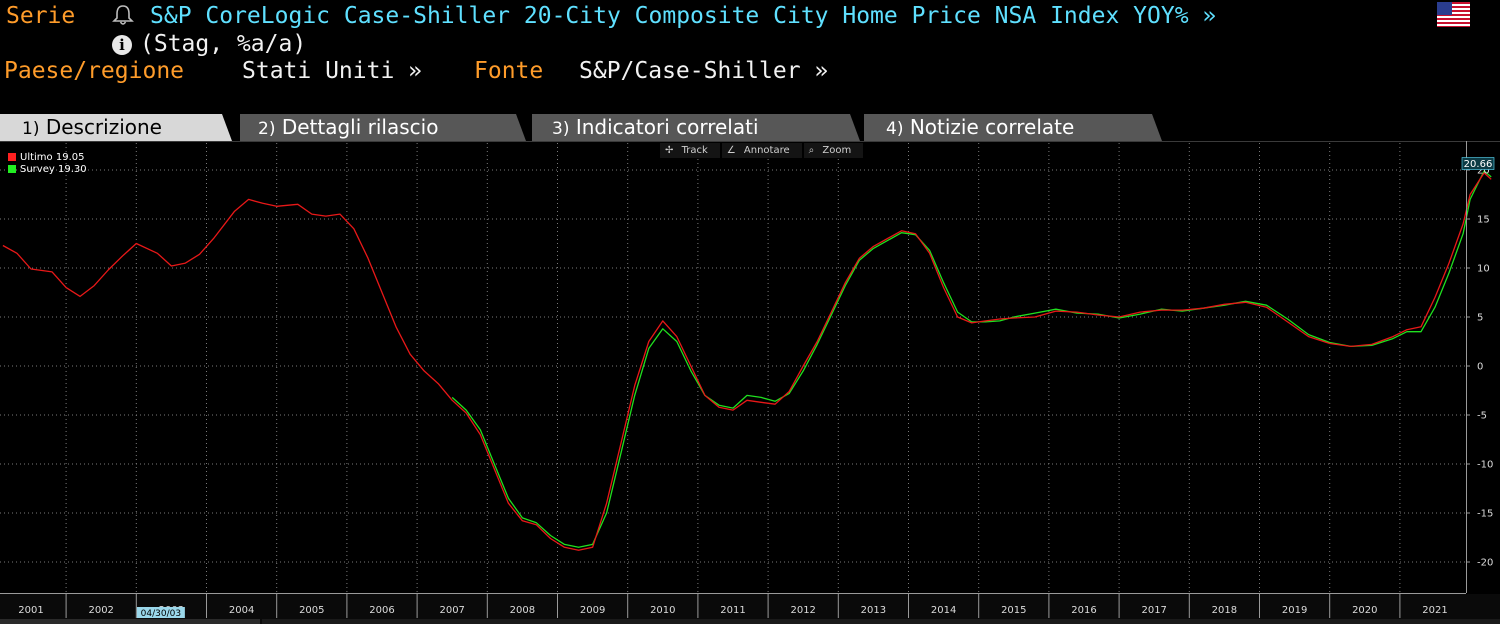 This screenshot has width=1500, height=624. What do you see at coordinates (592, 610) in the screenshot?
I see `x-tick-label: 2009` at bounding box center [592, 610].